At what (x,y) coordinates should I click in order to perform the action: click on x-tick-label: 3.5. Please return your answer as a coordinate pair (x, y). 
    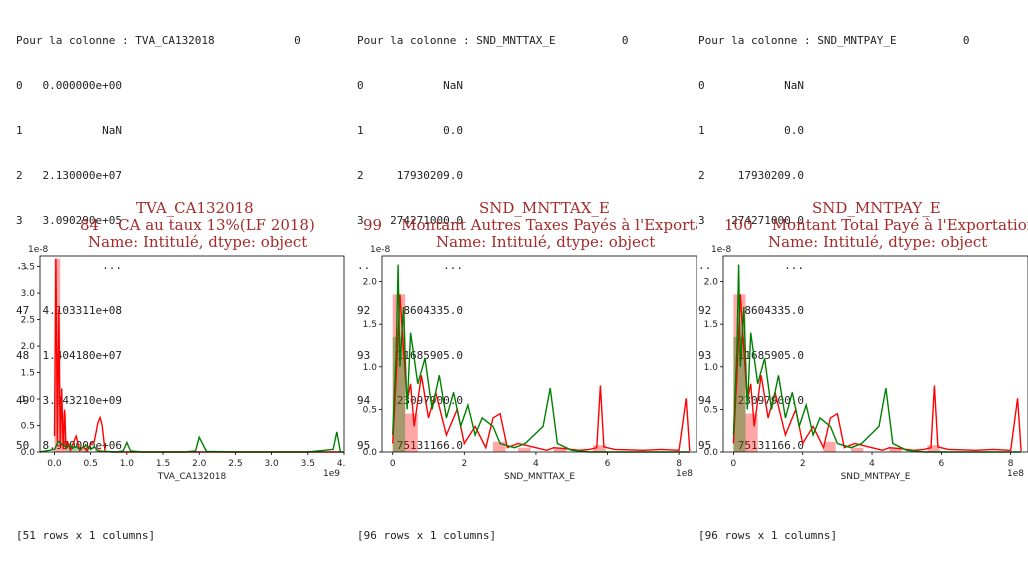
    Looking at the image, I should click on (308, 464).